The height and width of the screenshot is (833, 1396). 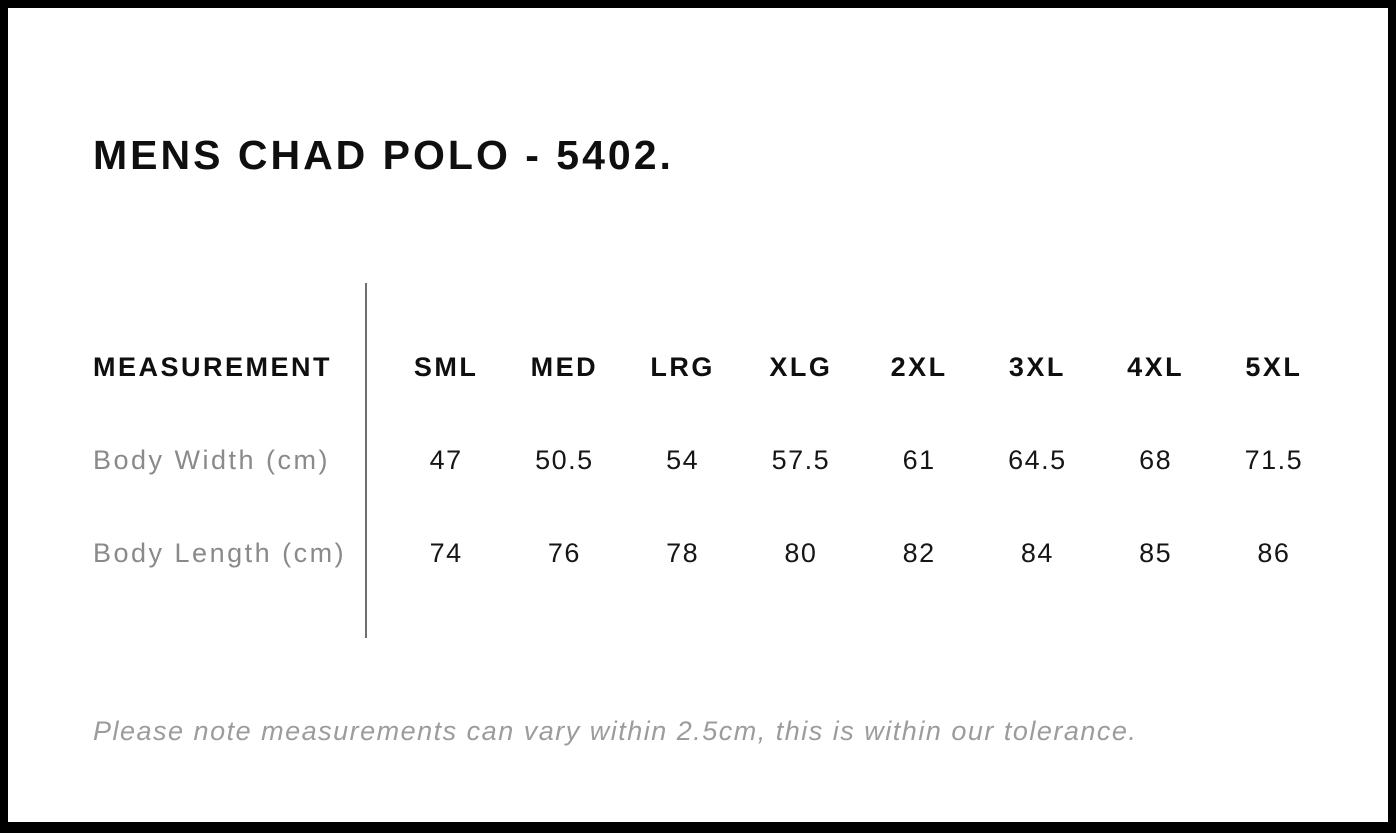 I want to click on body-length-values: 74 76 78 80 82 84 85 86, so click(x=860, y=553).